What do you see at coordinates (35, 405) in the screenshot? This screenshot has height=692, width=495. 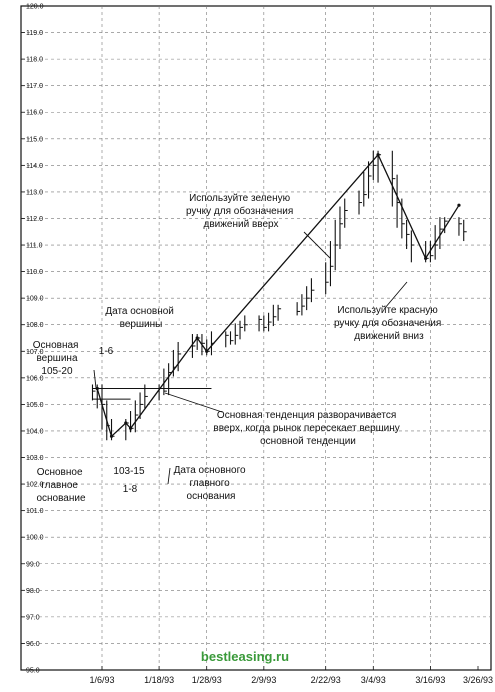 I see `y-tick-label: 105.0` at bounding box center [35, 405].